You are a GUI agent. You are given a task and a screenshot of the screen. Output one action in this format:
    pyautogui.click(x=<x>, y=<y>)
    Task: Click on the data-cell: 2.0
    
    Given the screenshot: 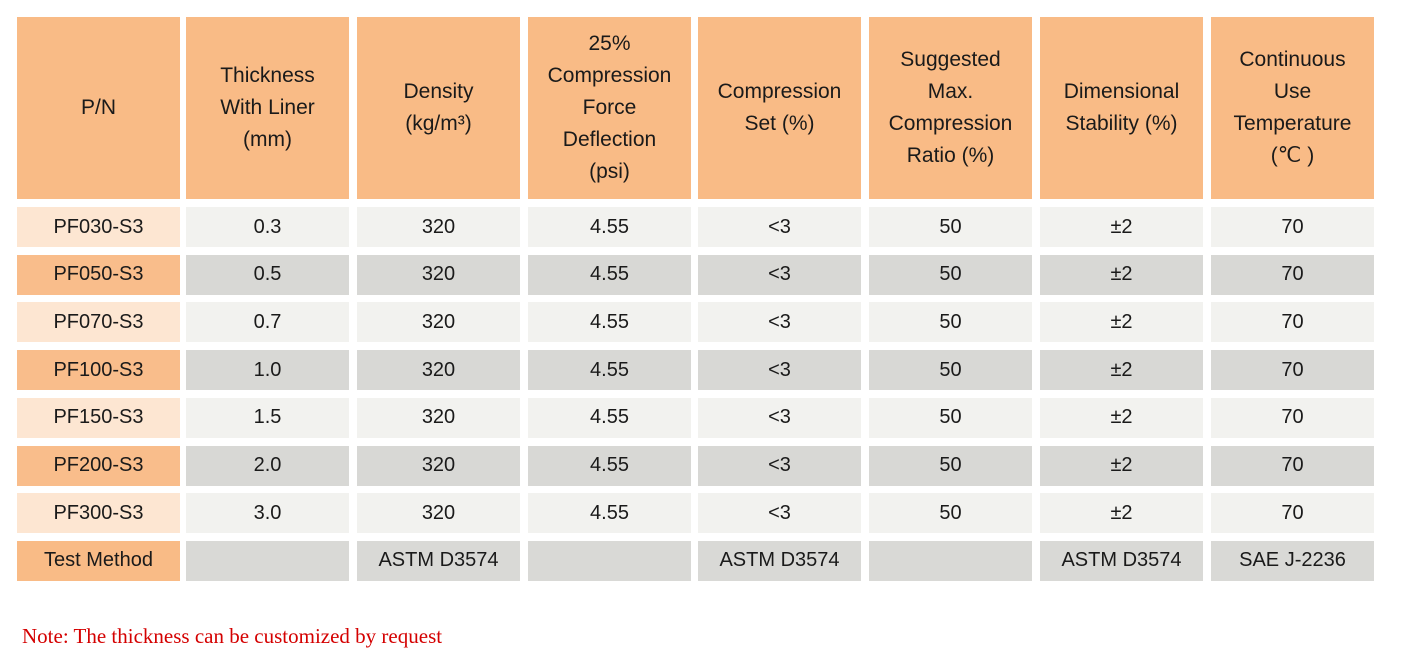 What is the action you would take?
    pyautogui.click(x=267, y=465)
    